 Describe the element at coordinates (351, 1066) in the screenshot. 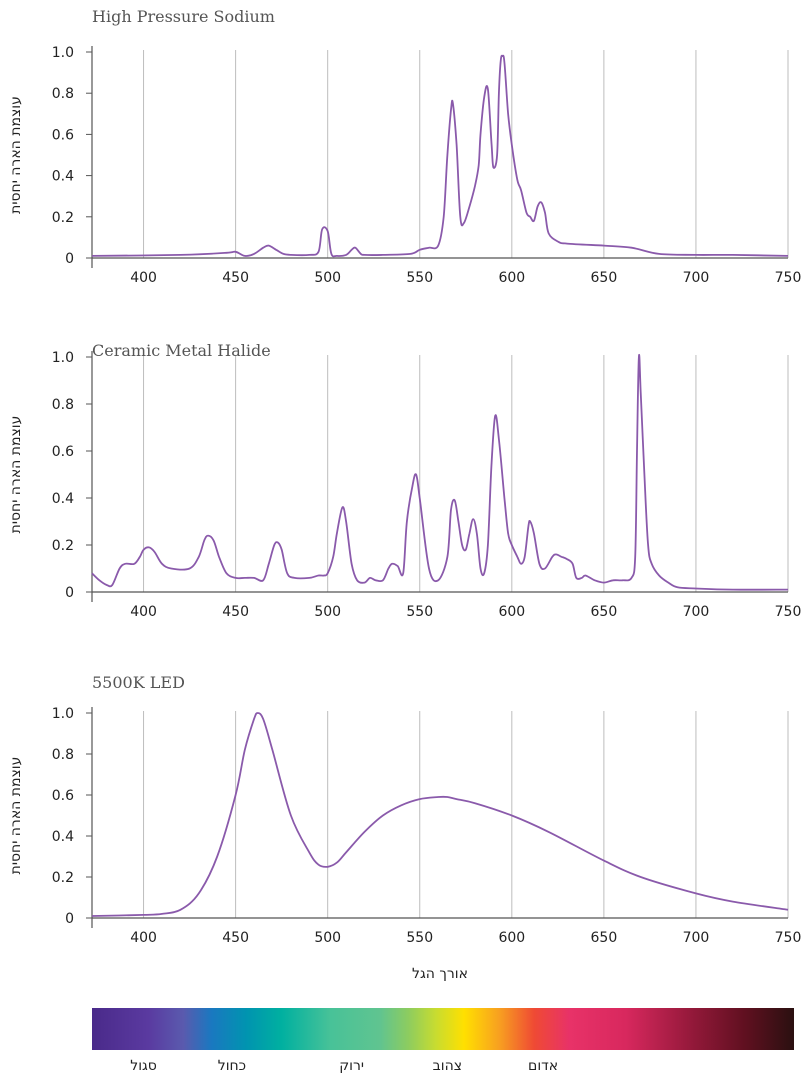

I see `spectrum-color-label: ירוק` at that location.